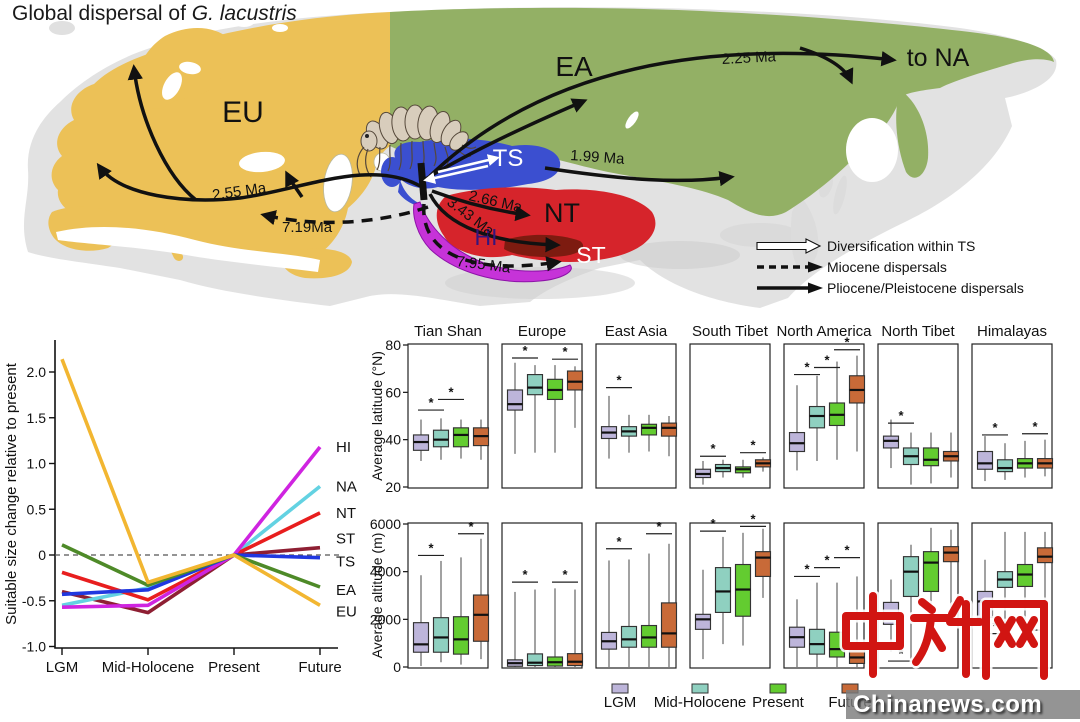 The width and height of the screenshot is (1080, 722). What do you see at coordinates (636, 331) in the screenshot?
I see `column-title: East Asia` at bounding box center [636, 331].